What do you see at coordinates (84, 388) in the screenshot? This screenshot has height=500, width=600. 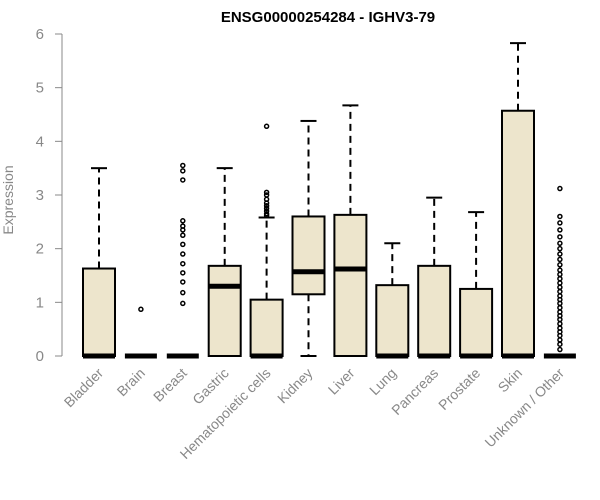 I see `x-tick-label: Bladder` at bounding box center [84, 388].